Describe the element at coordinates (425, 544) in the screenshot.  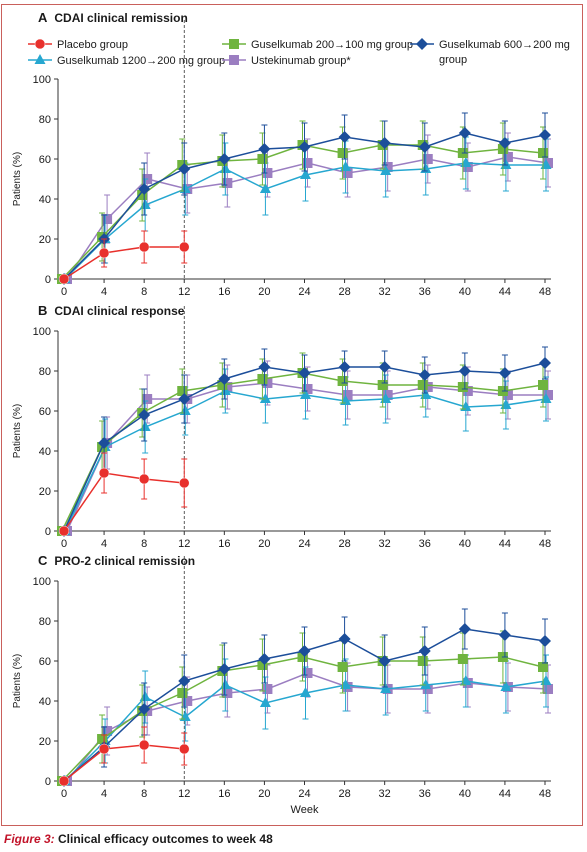
I see `x-tick-label: 36` at that location.